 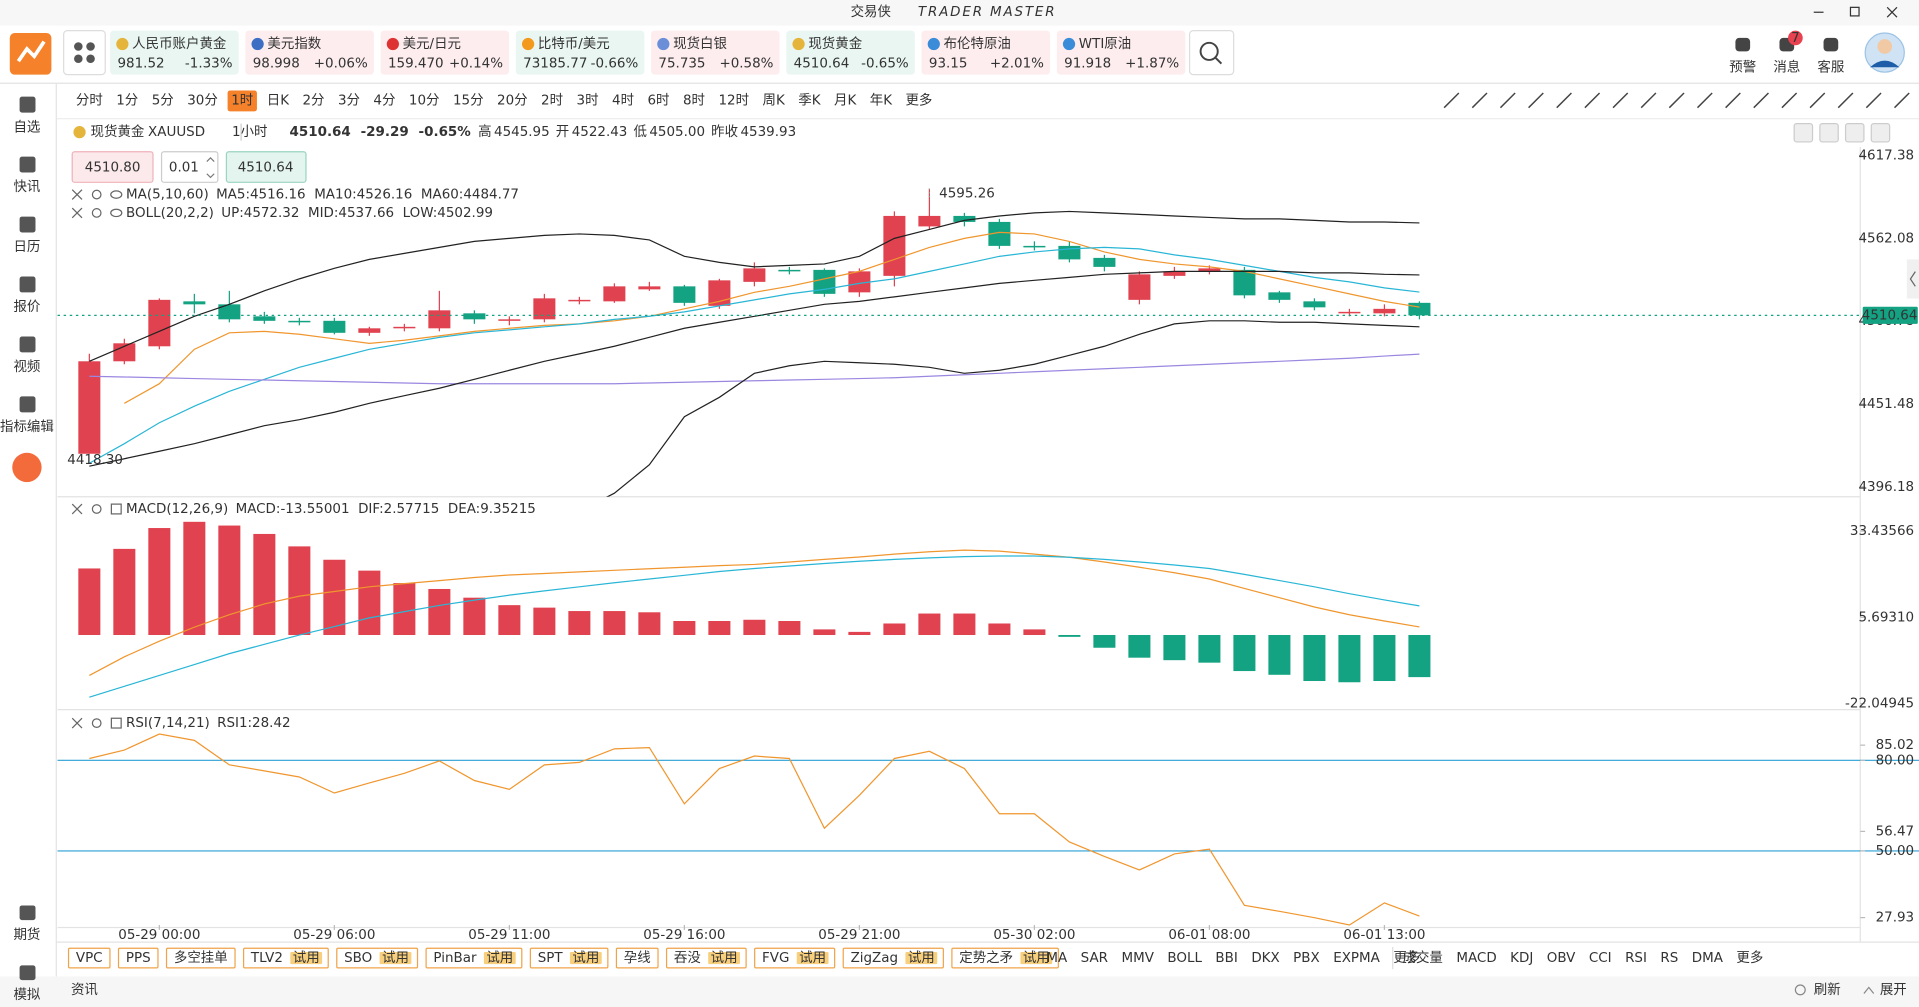 What do you see at coordinates (809, 100) in the screenshot?
I see `timeframe: 季K` at bounding box center [809, 100].